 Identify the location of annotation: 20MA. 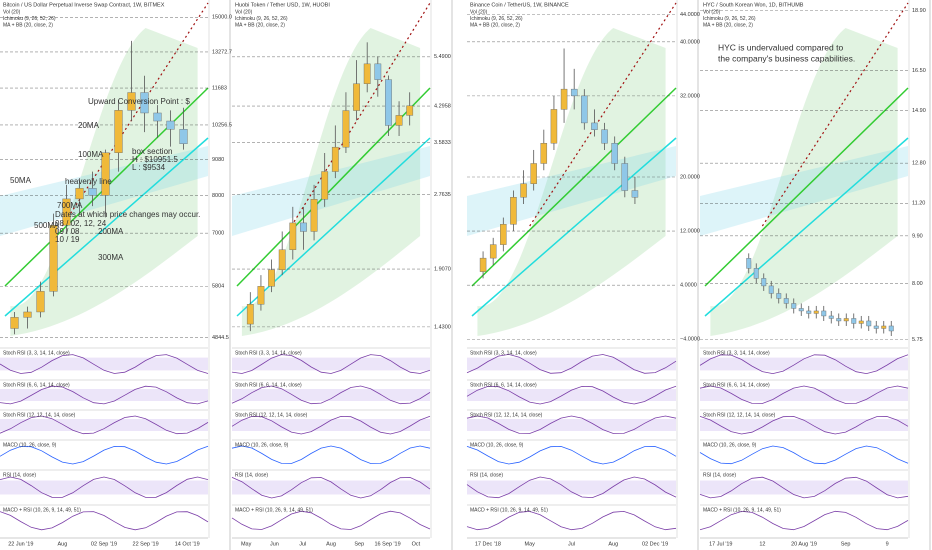
(89, 125).